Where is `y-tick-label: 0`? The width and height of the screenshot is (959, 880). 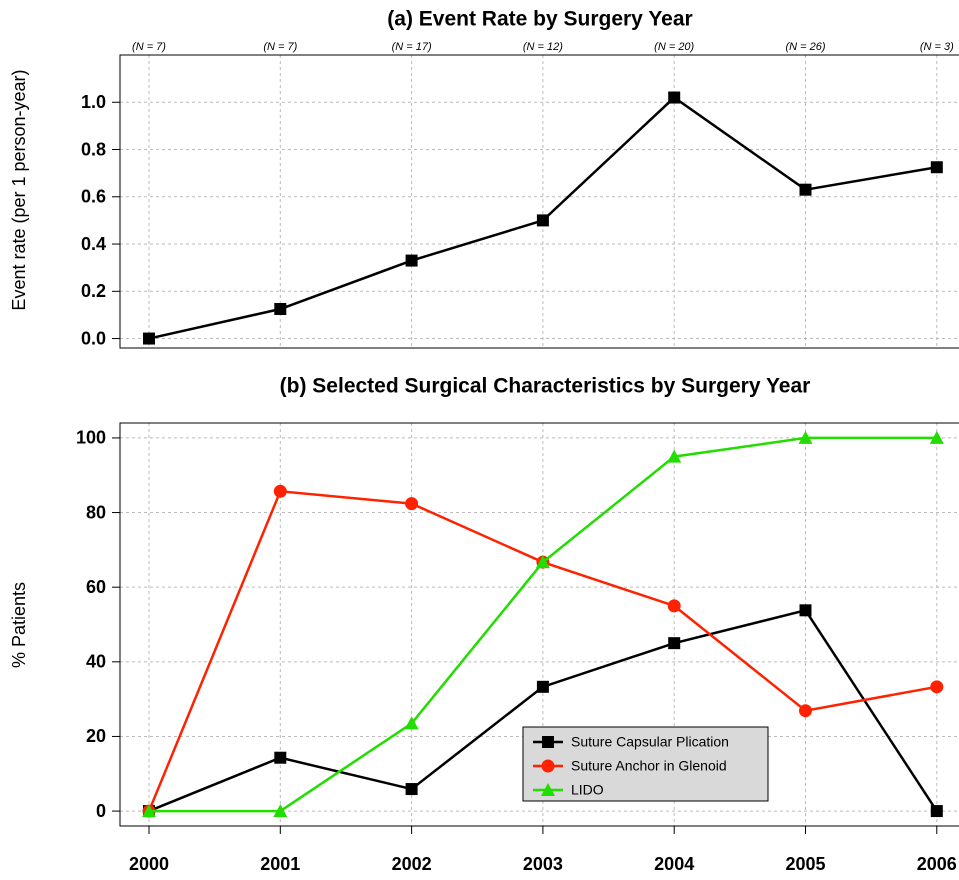 y-tick-label: 0 is located at coordinates (101, 811).